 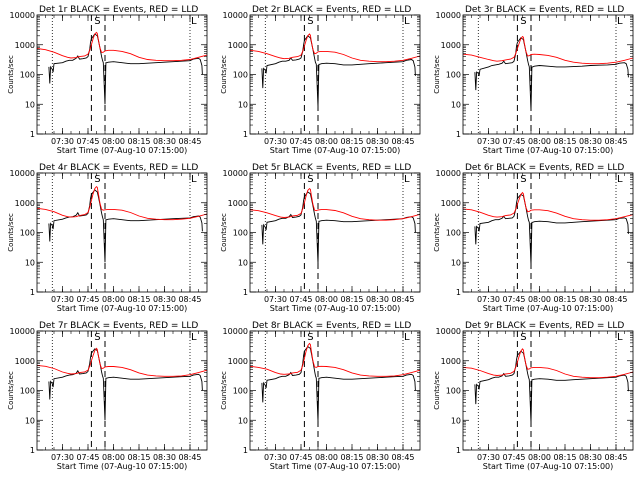 I want to click on panel-title: Det 7r BLACK = Events, RED = LLD, so click(x=118, y=326).